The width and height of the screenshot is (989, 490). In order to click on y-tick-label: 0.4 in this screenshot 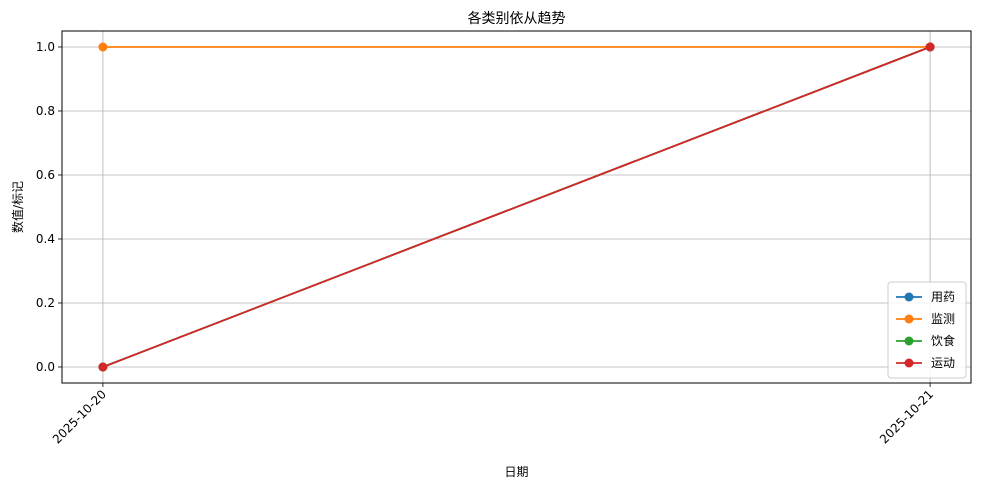, I will do `click(45, 239)`.